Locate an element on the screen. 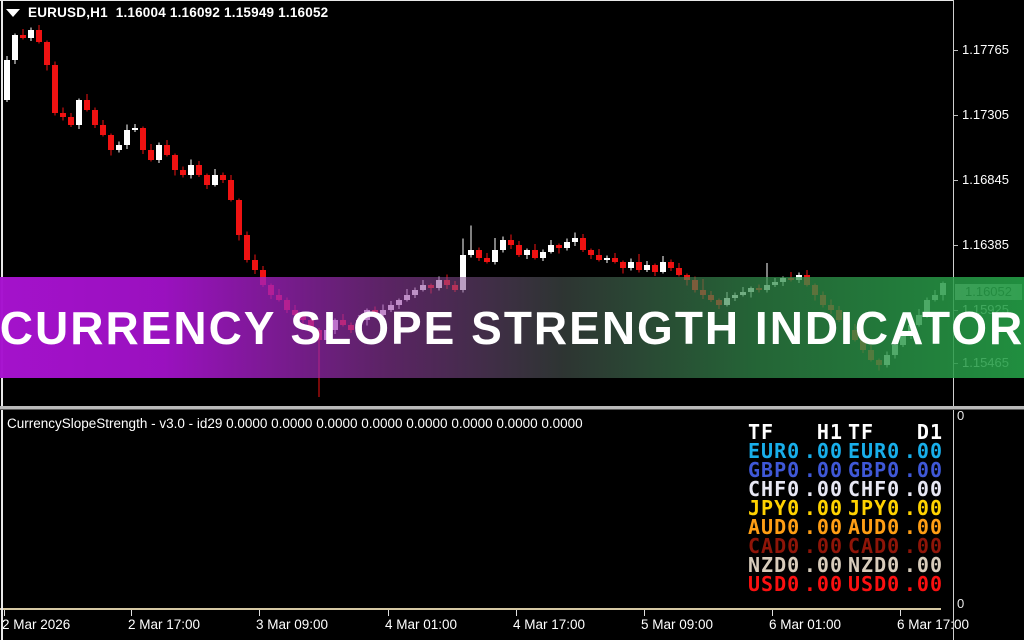 The image size is (1024, 640). time-axis-line is located at coordinates (470, 609).